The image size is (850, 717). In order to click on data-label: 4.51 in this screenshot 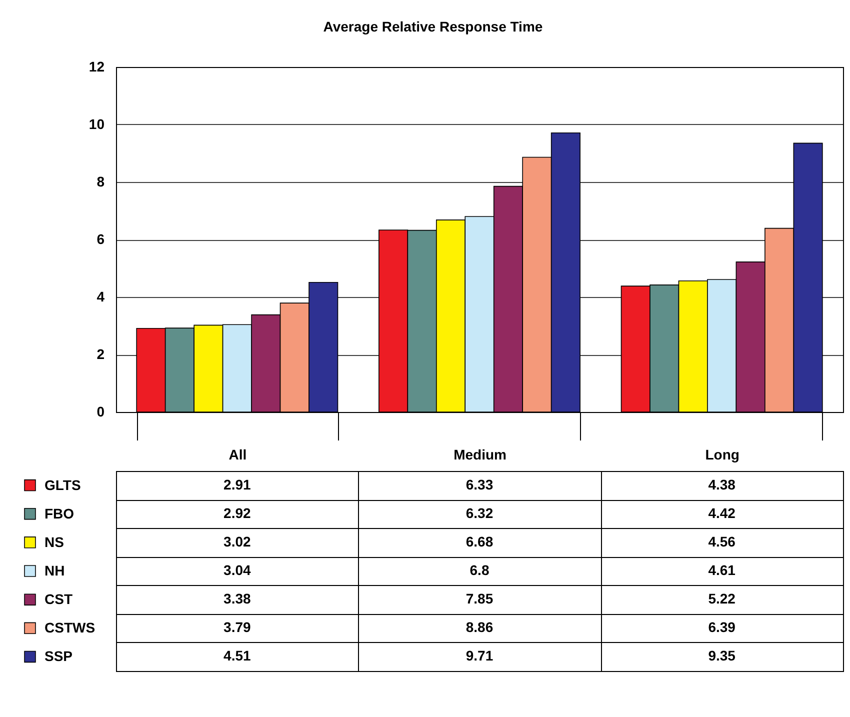, I will do `click(238, 656)`.